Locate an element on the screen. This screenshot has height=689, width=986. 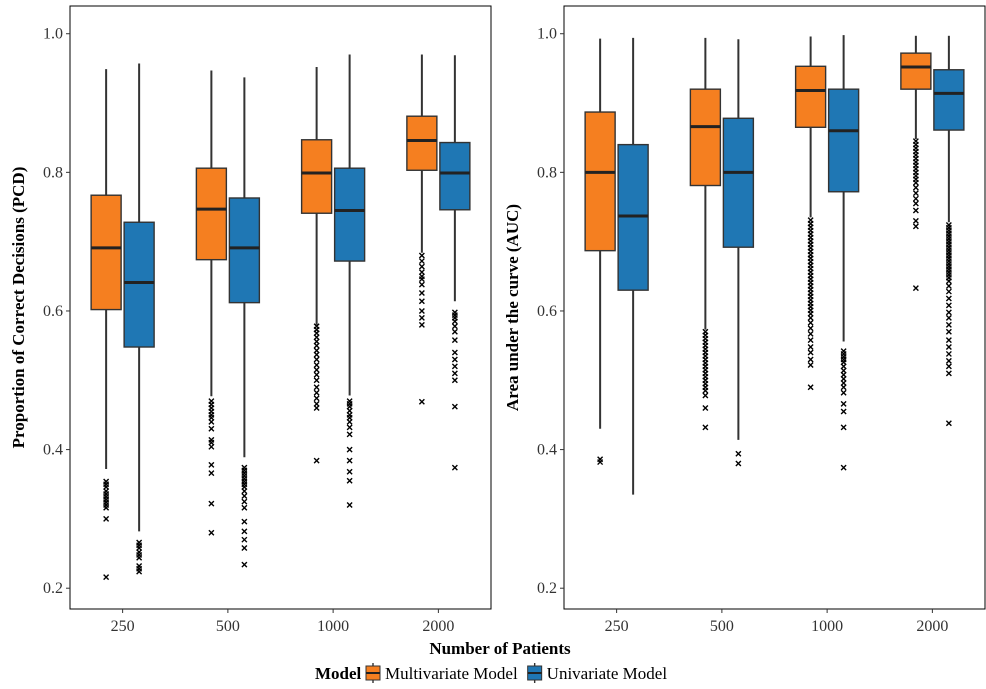
x-axis-title: Number of Patients is located at coordinates (500, 648).